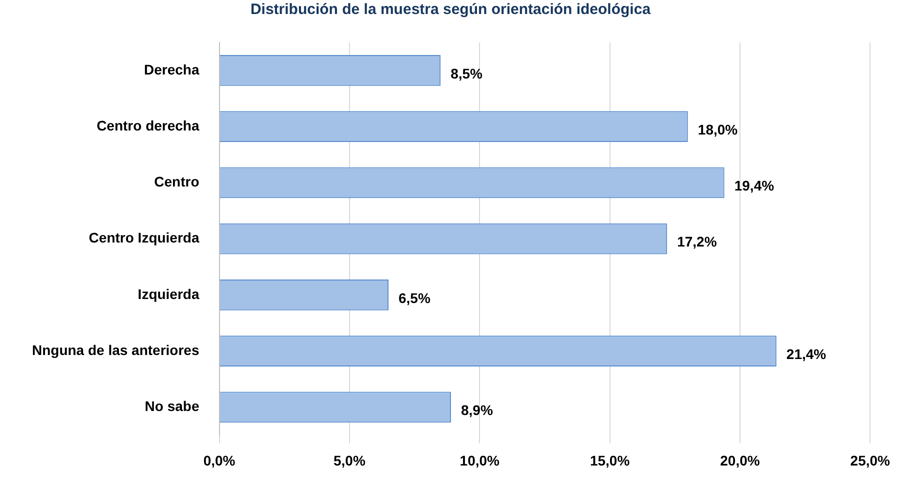 The width and height of the screenshot is (901, 486). I want to click on data-label: 8,9%, so click(477, 410).